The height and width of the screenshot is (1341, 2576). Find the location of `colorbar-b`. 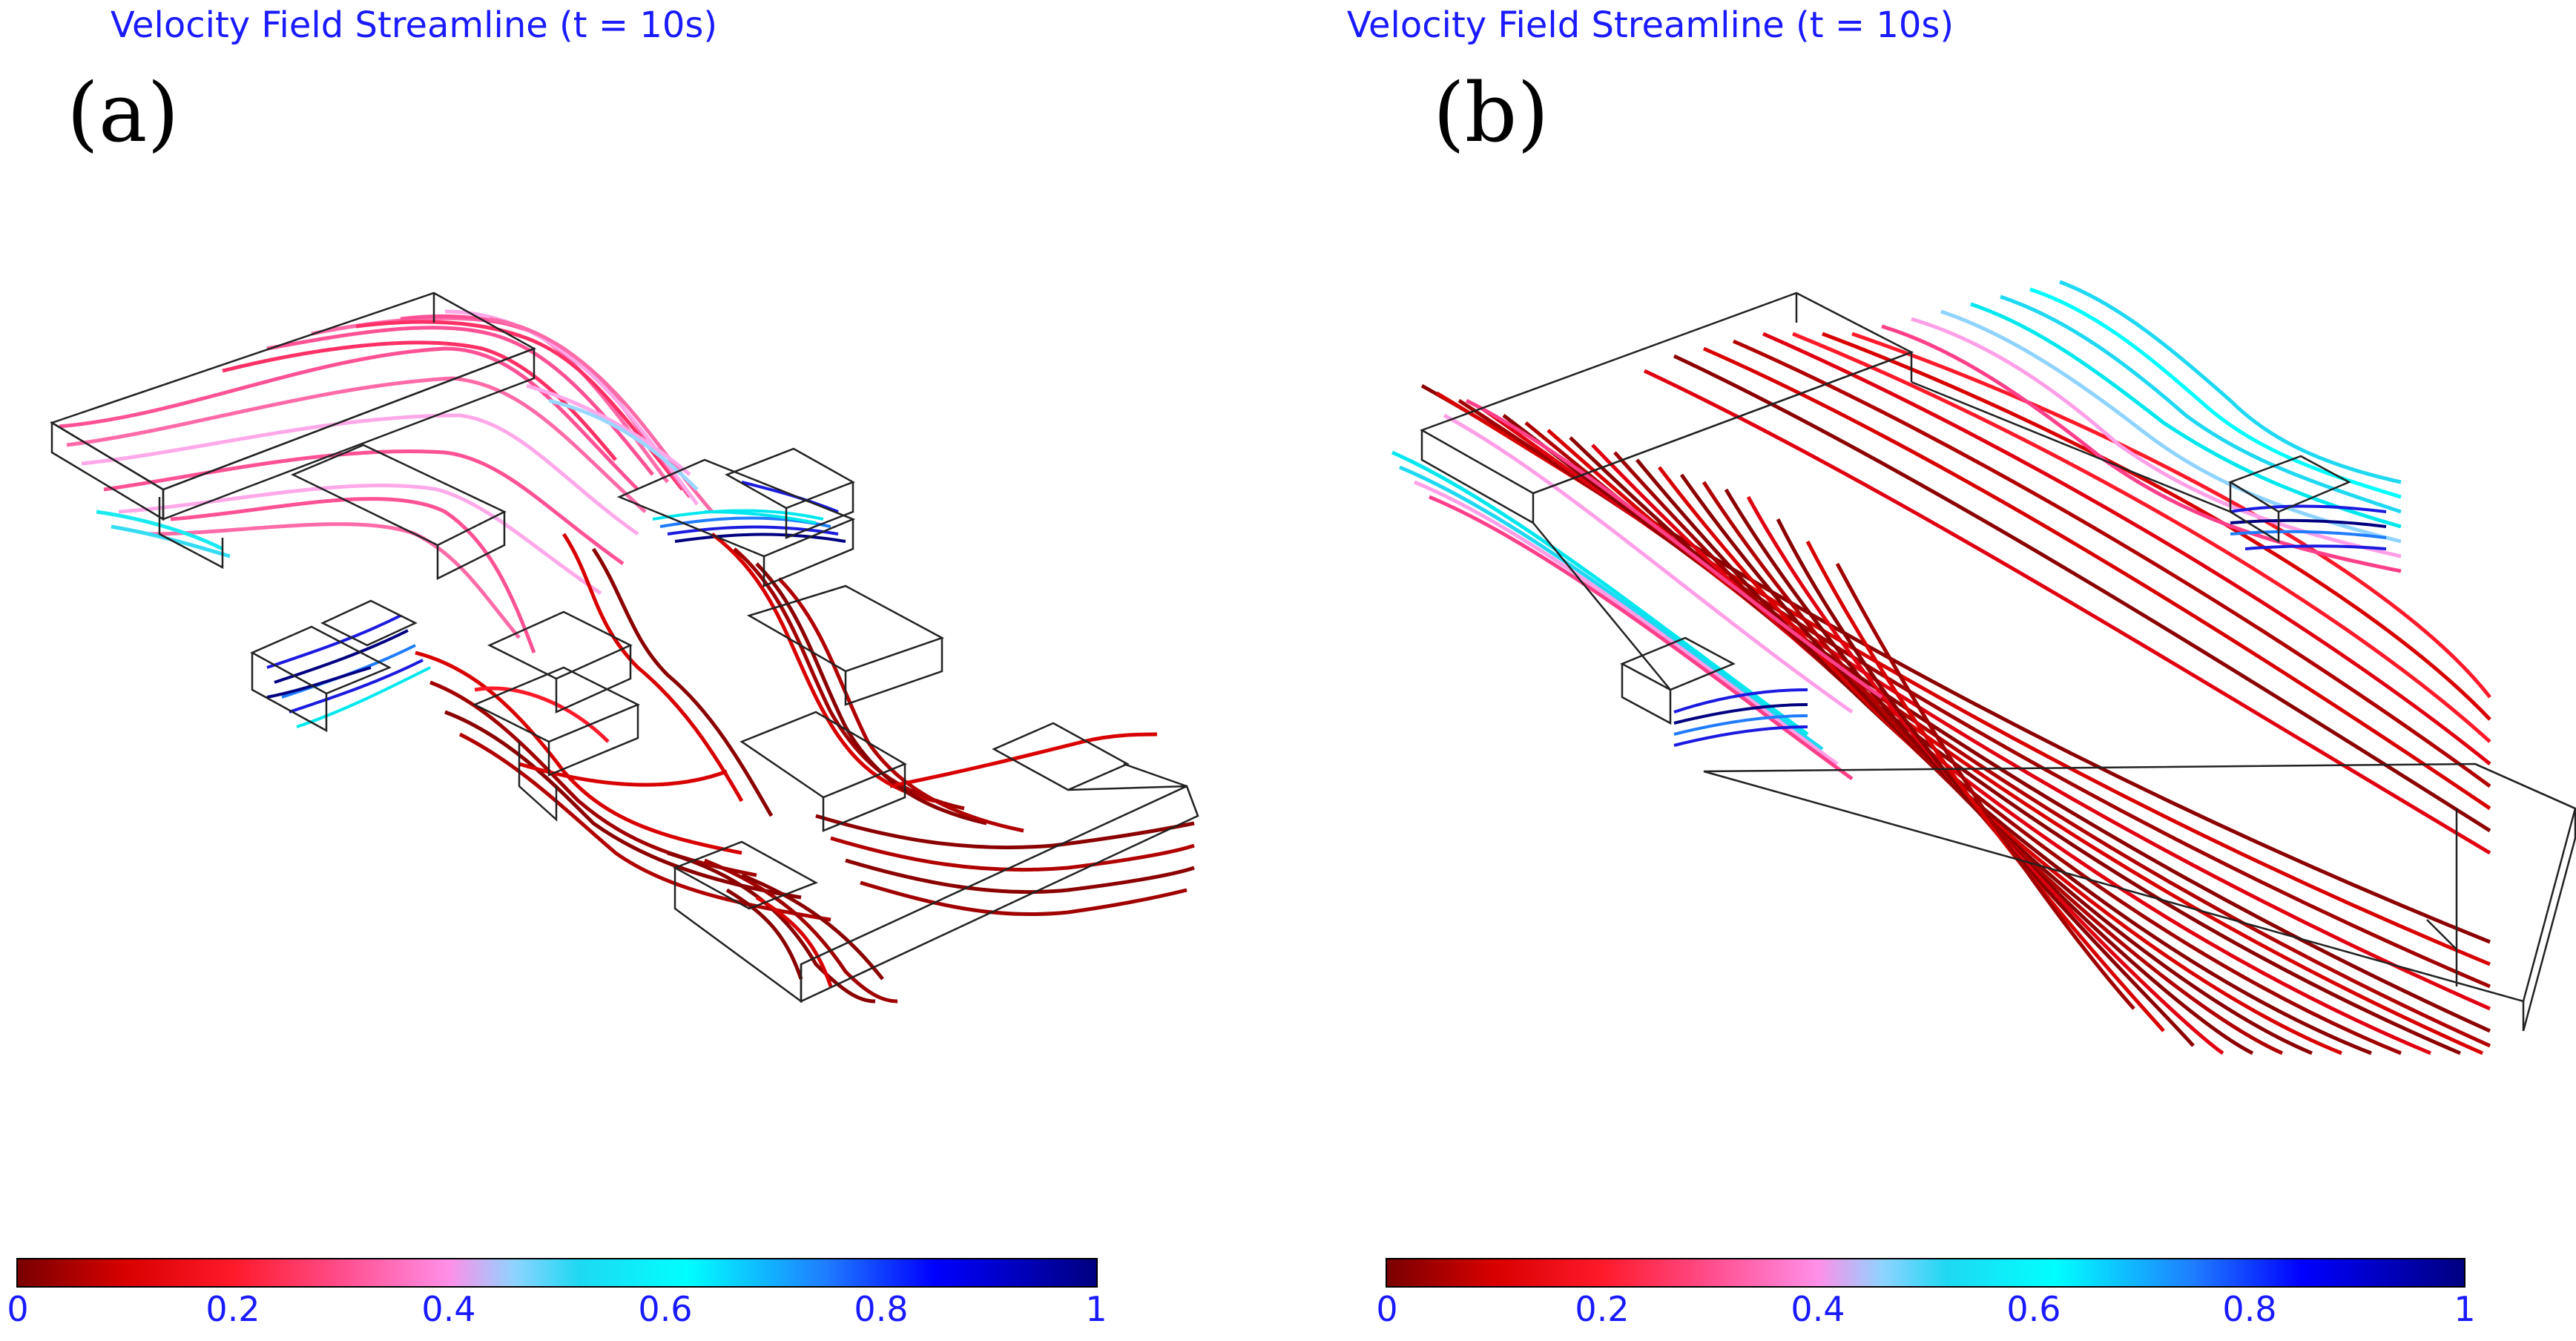

colorbar-b is located at coordinates (1926, 1273).